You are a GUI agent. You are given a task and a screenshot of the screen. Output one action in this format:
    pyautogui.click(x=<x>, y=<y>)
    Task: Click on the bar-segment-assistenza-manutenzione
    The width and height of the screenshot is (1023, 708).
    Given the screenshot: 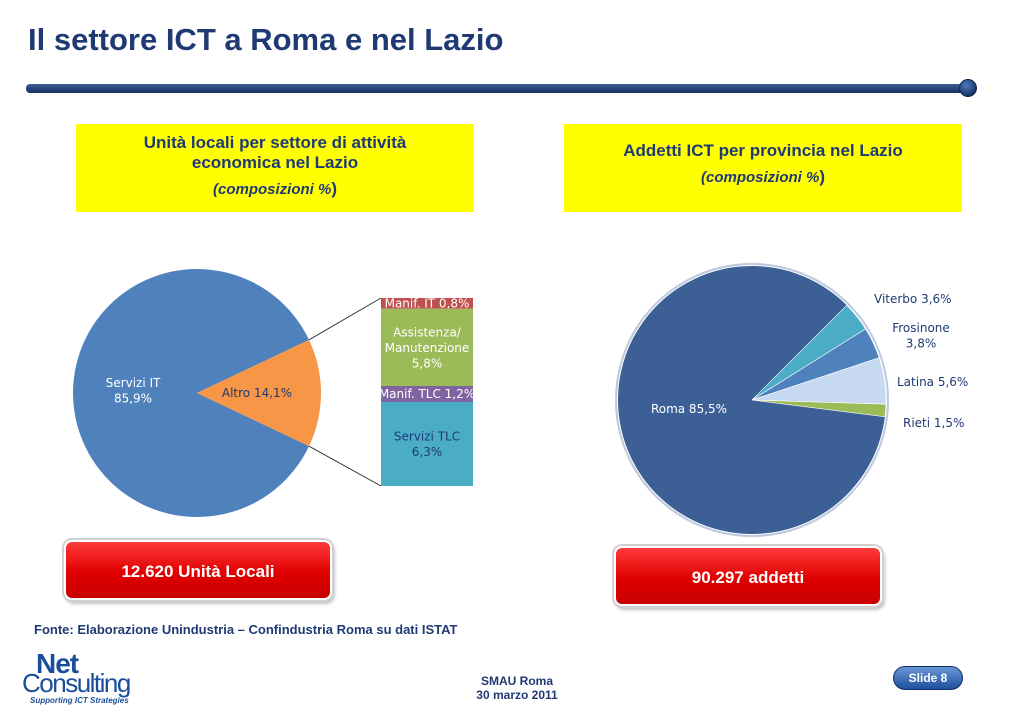 What is the action you would take?
    pyautogui.click(x=427, y=347)
    